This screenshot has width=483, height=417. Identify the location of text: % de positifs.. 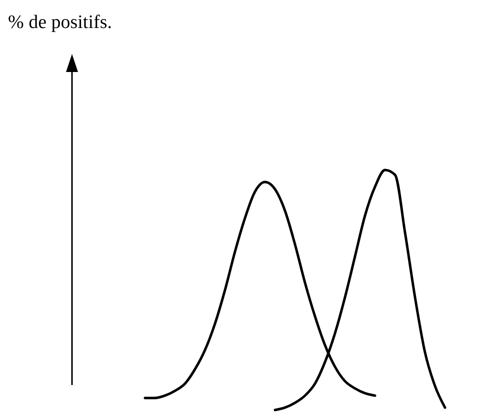
(60, 22).